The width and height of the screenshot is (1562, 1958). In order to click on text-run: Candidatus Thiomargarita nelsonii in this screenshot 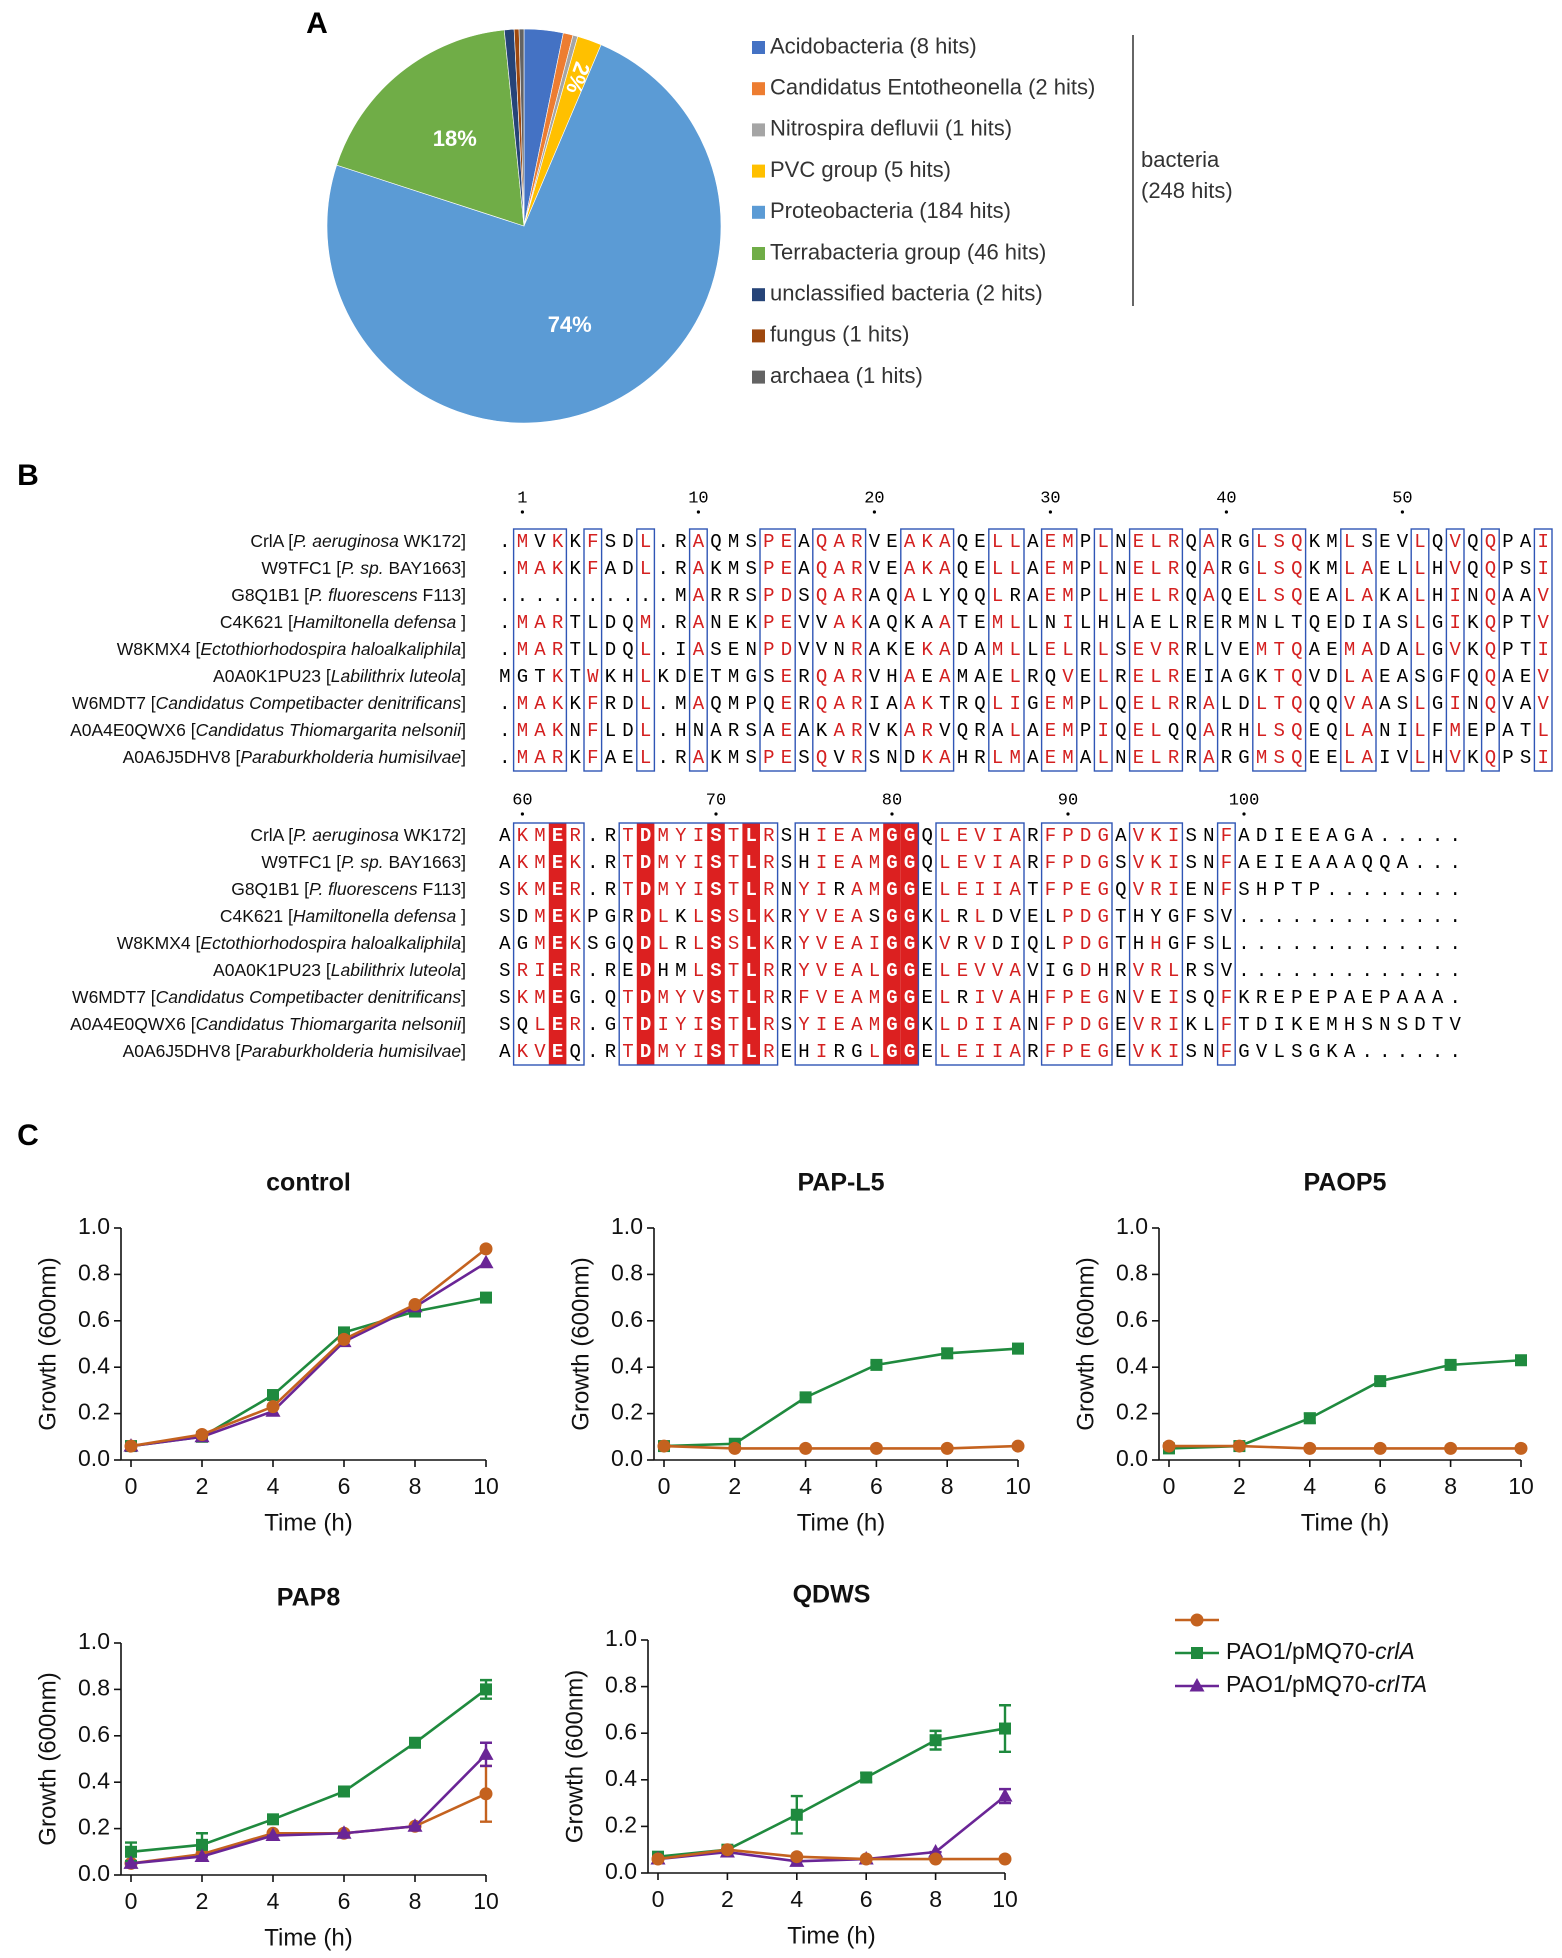, I will do `click(329, 1024)`.